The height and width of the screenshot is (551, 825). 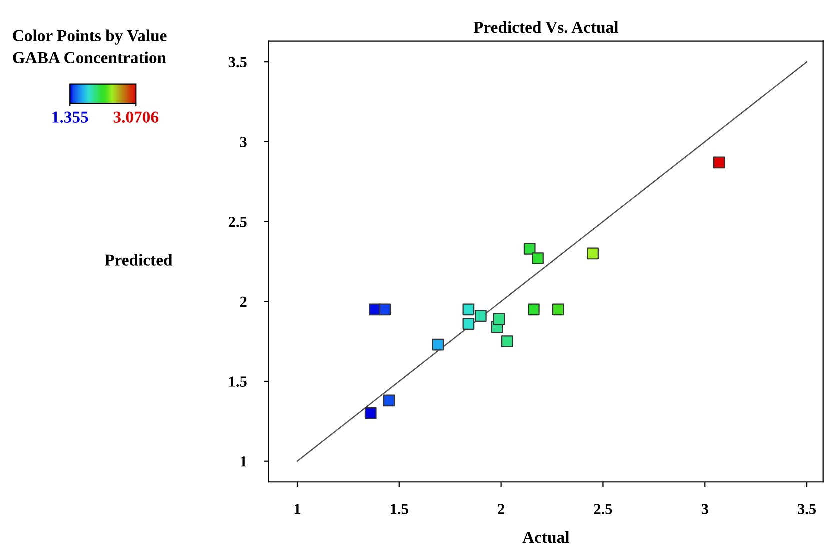 I want to click on x-axis-title: Actual, so click(x=546, y=537).